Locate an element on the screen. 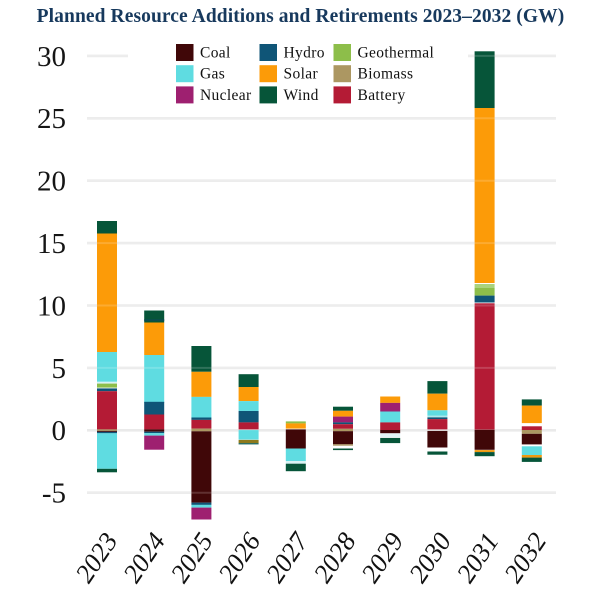 Image resolution: width=600 pixels, height=600 pixels. svg-text: -5 is located at coordinates (54, 494).